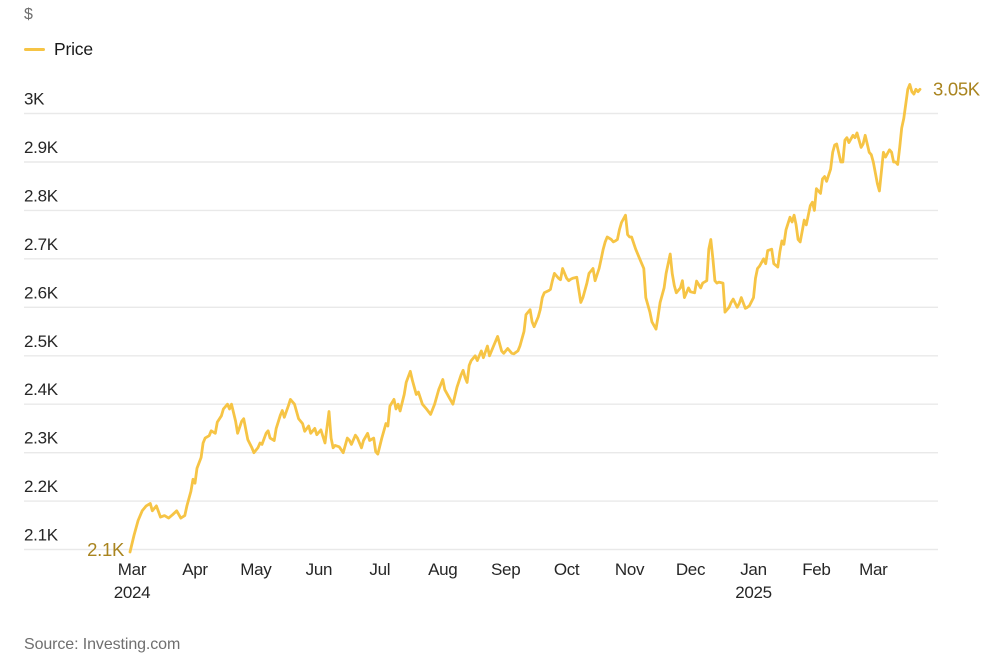  What do you see at coordinates (957, 88) in the screenshot?
I see `end-value-label: 3.05K` at bounding box center [957, 88].